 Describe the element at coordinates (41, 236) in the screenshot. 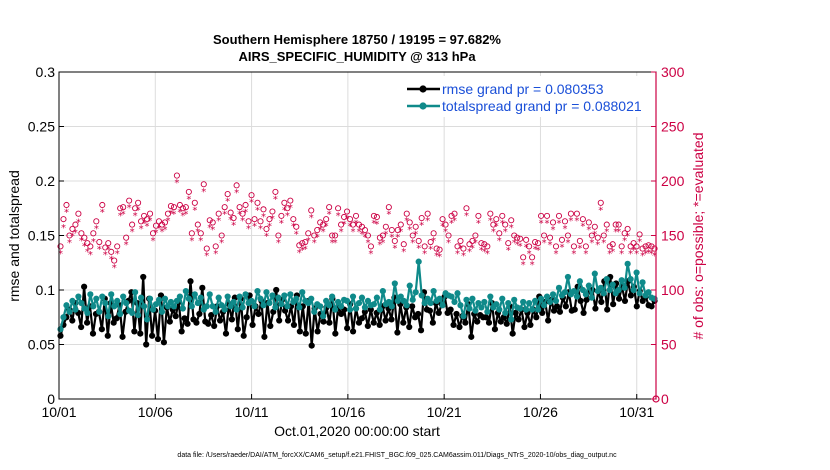

I see `y-left-tick-label-3: 0.15` at that location.